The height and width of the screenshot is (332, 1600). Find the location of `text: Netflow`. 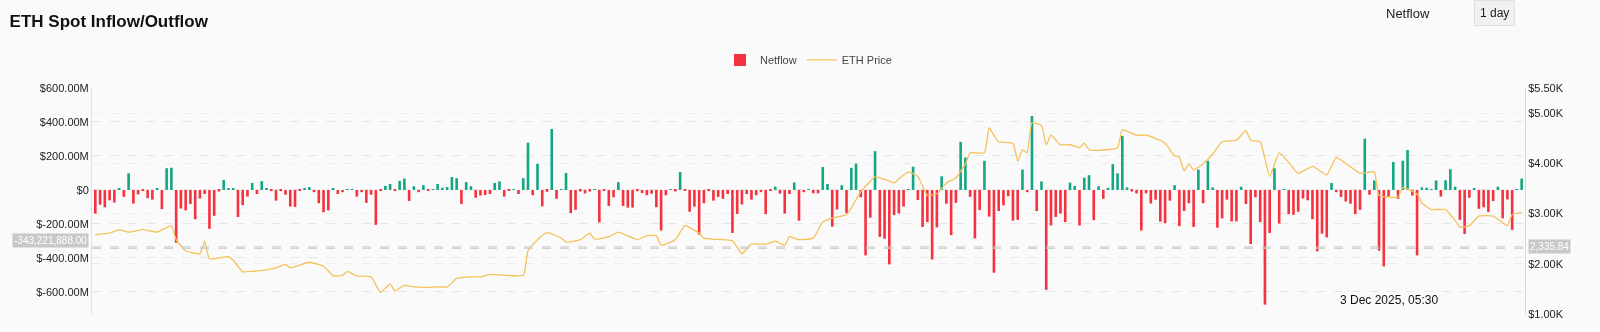

text: Netflow is located at coordinates (1408, 13).